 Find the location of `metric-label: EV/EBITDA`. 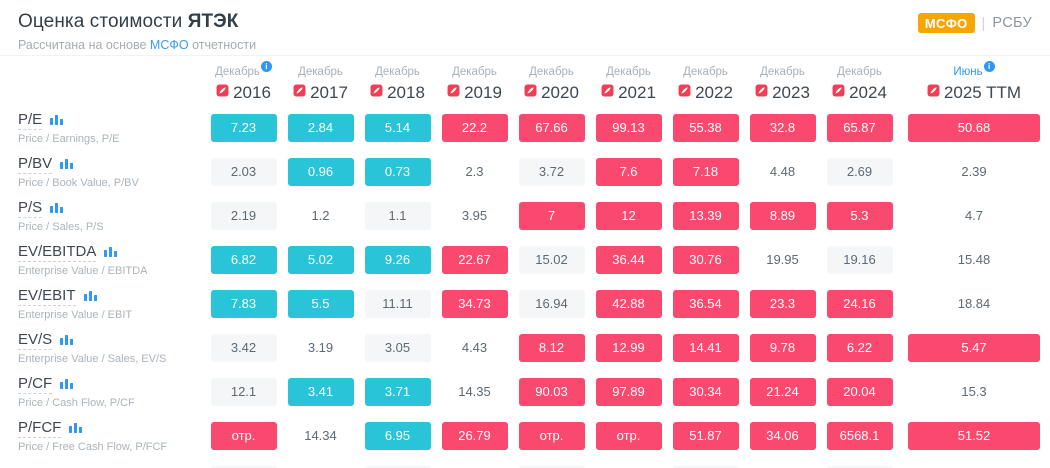

metric-label: EV/EBITDA is located at coordinates (57, 252).